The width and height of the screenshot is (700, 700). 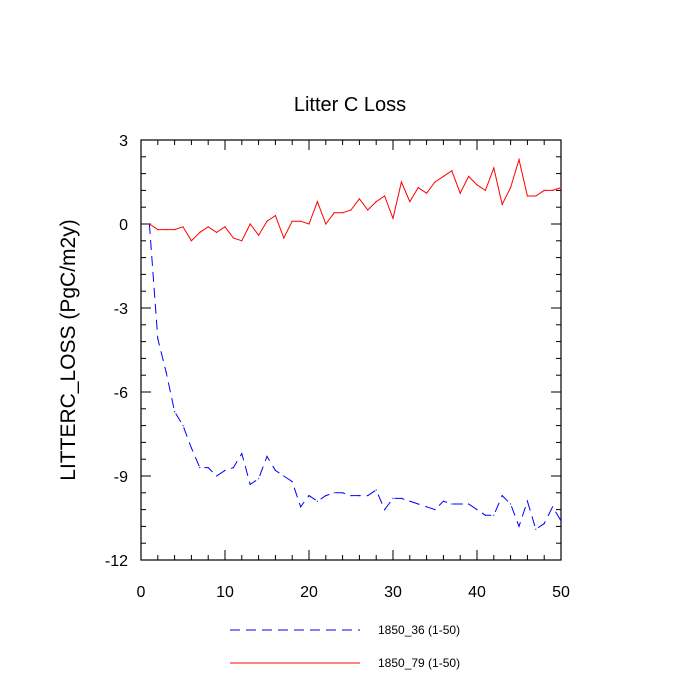 What do you see at coordinates (116, 561) in the screenshot?
I see `y-tick-label: -12` at bounding box center [116, 561].